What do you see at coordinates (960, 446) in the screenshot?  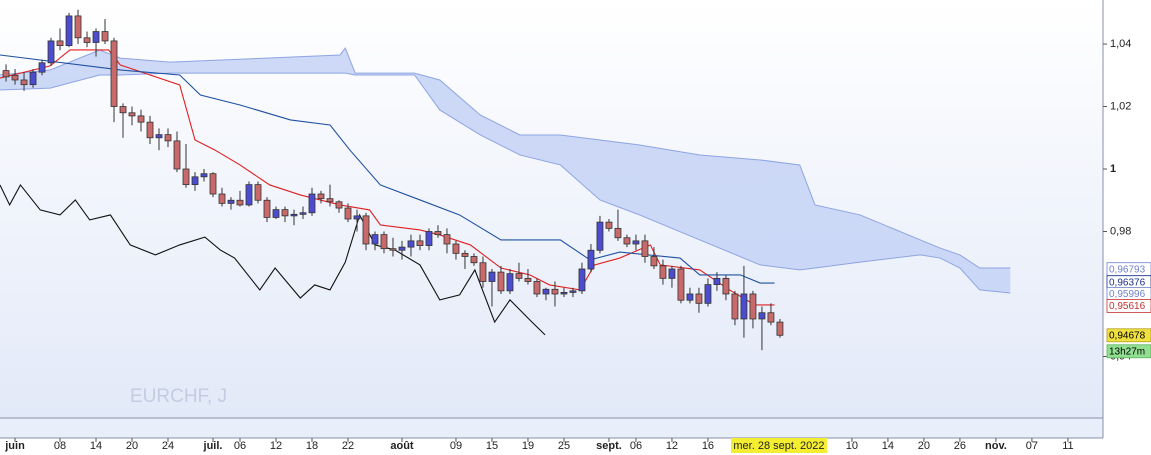 I see `x-tick-label: 26` at bounding box center [960, 446].